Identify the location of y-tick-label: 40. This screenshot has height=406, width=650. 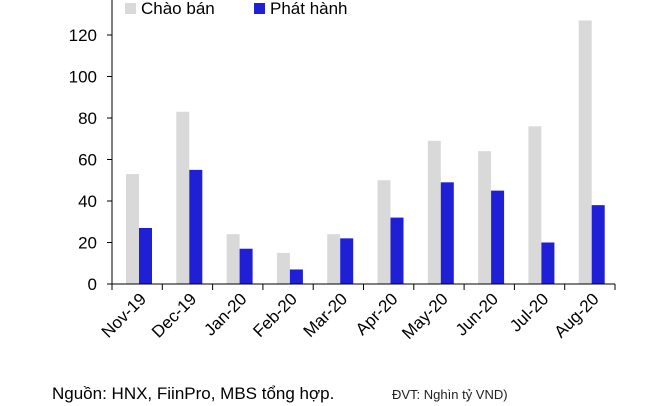
(87, 201).